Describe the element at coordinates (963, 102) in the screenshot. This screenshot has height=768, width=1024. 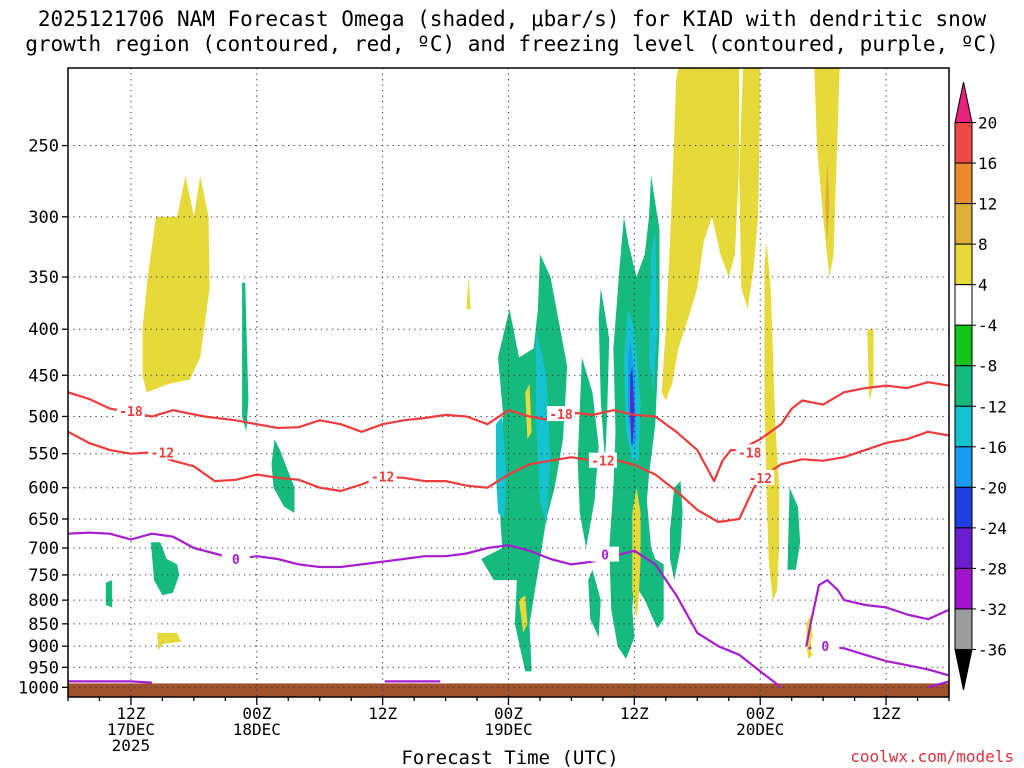
I see `colorbar-top-arrow` at that location.